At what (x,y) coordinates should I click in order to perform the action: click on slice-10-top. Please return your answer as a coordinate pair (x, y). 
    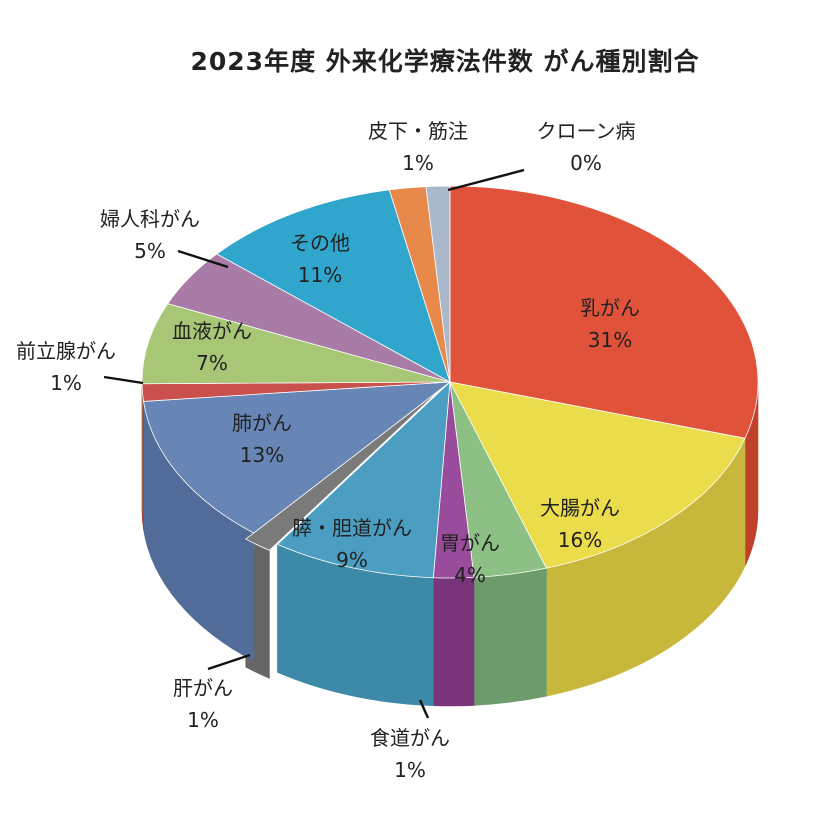
    Looking at the image, I should click on (333, 286).